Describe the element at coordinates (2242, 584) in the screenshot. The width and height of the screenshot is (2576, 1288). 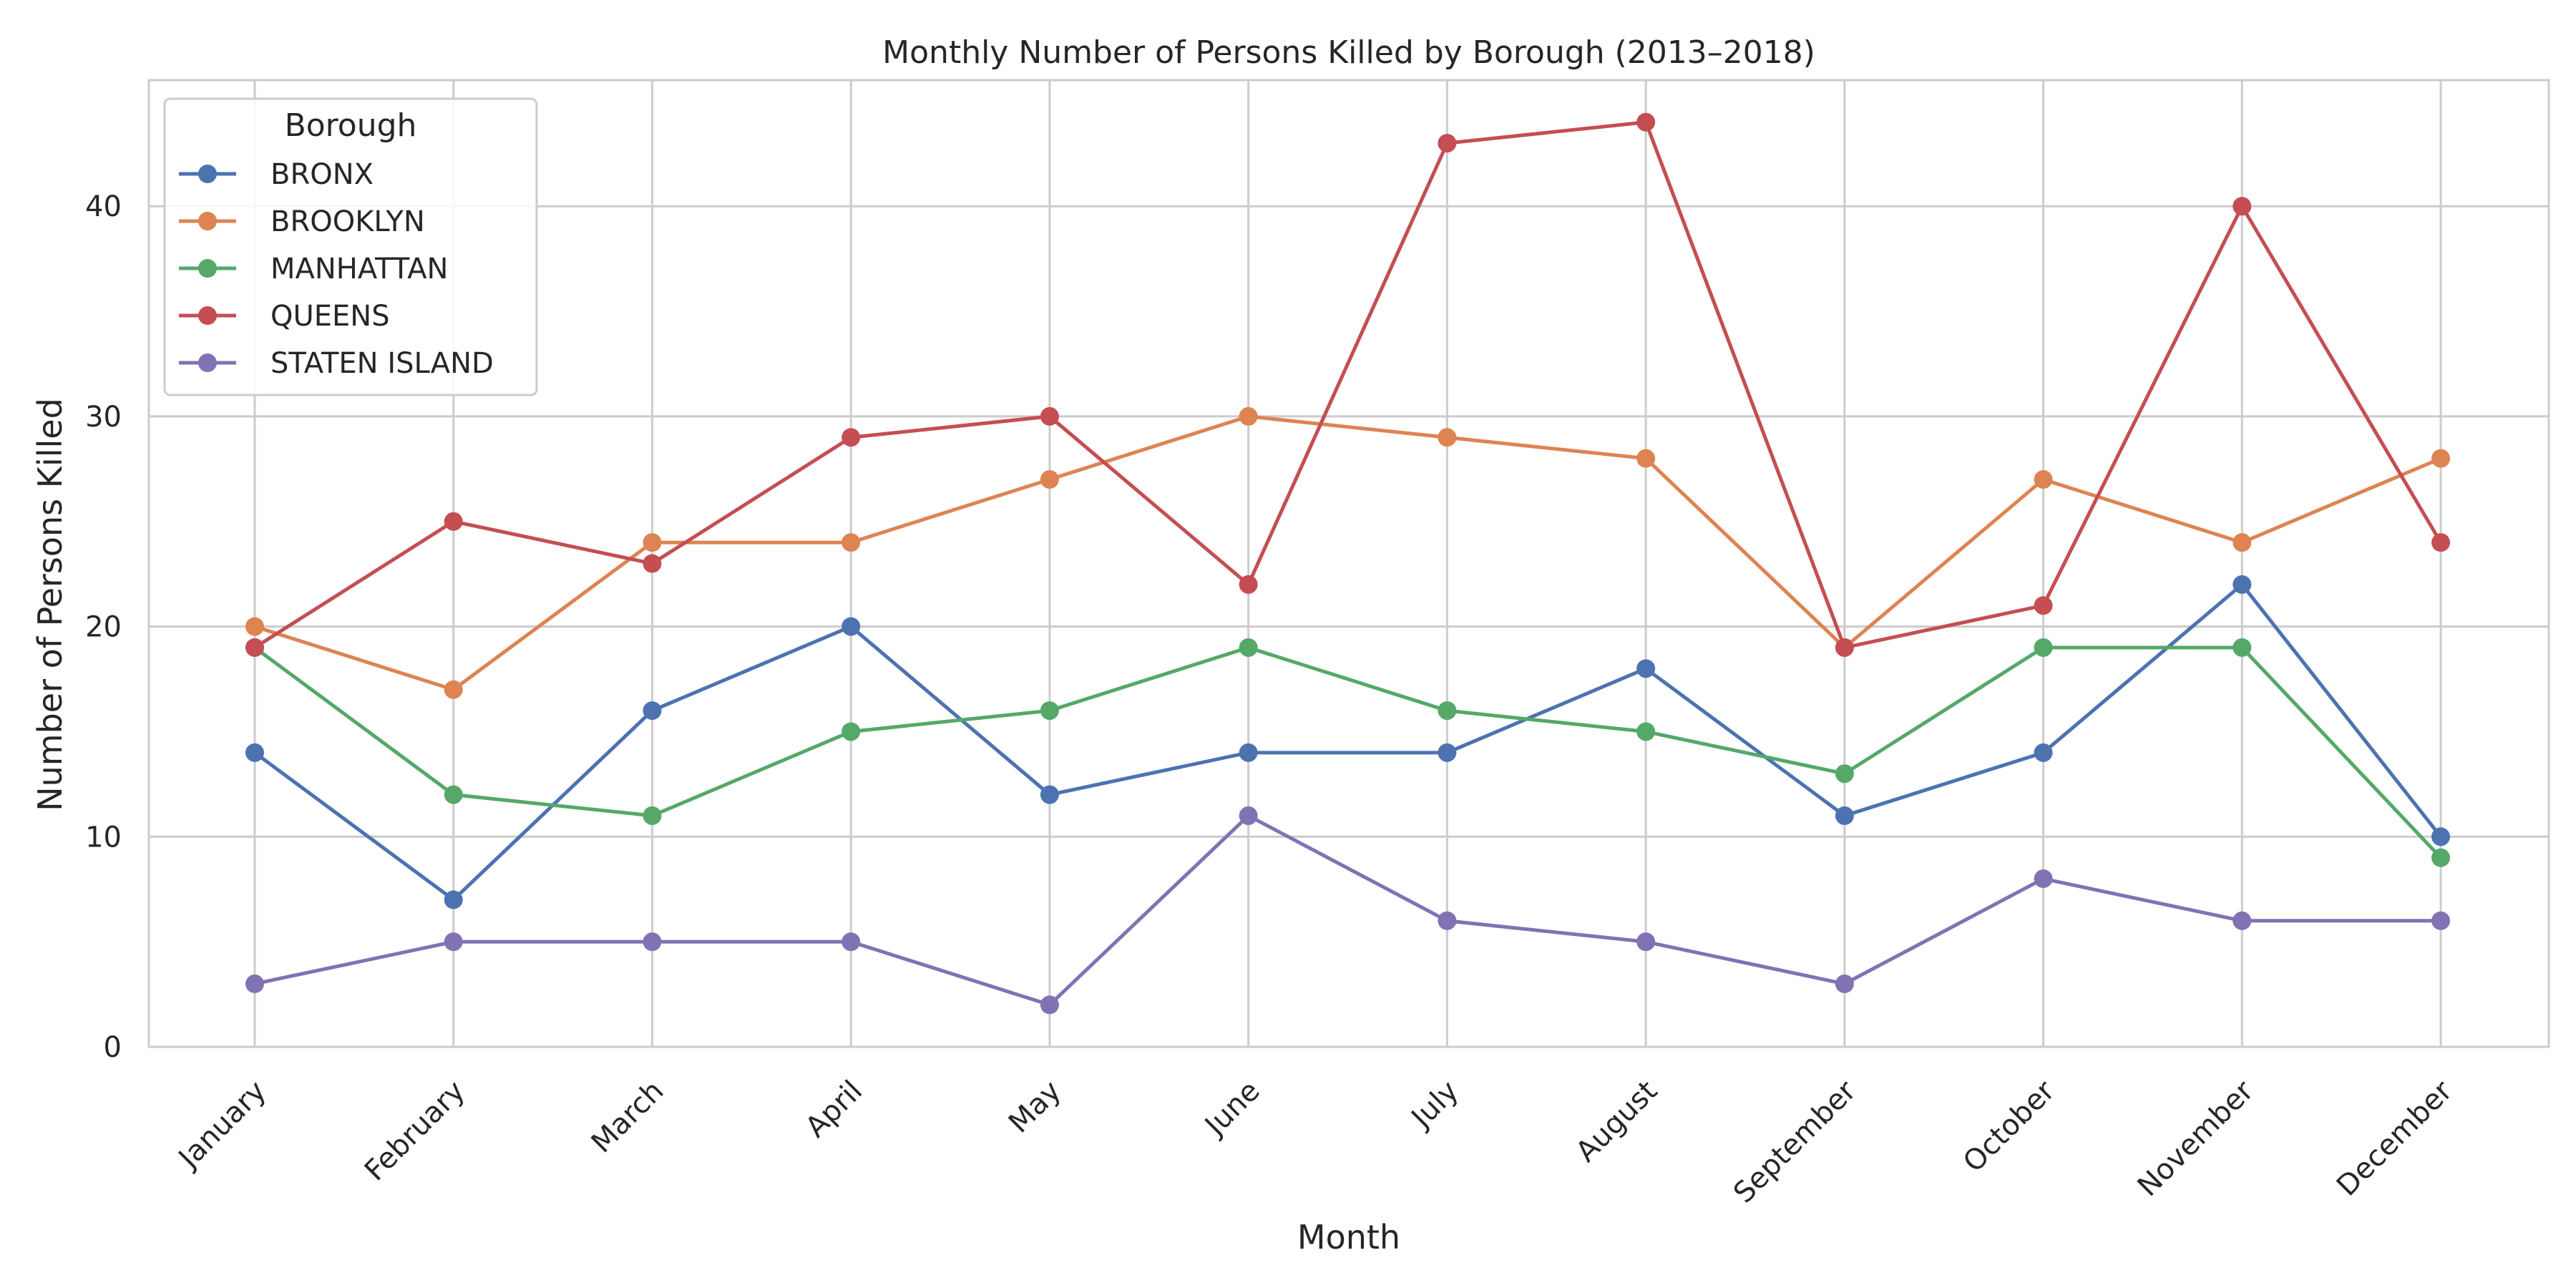
I see `data-point-bronx-november` at that location.